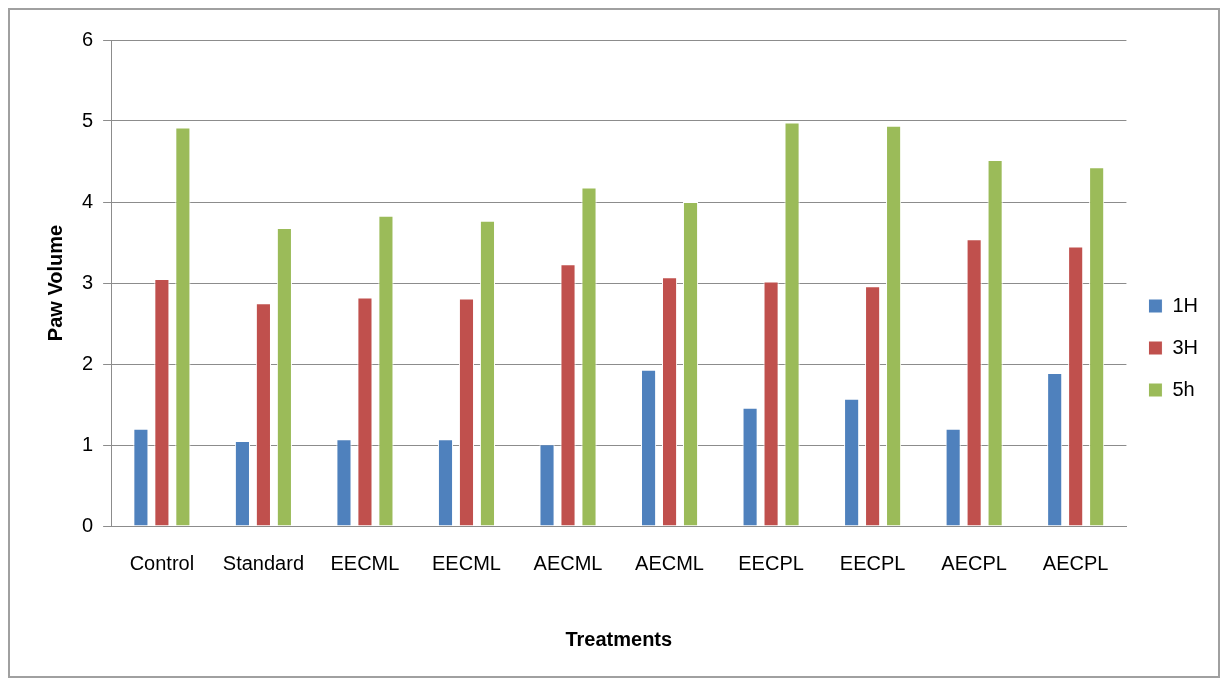  I want to click on x-axis-title: Treatments, so click(619, 638).